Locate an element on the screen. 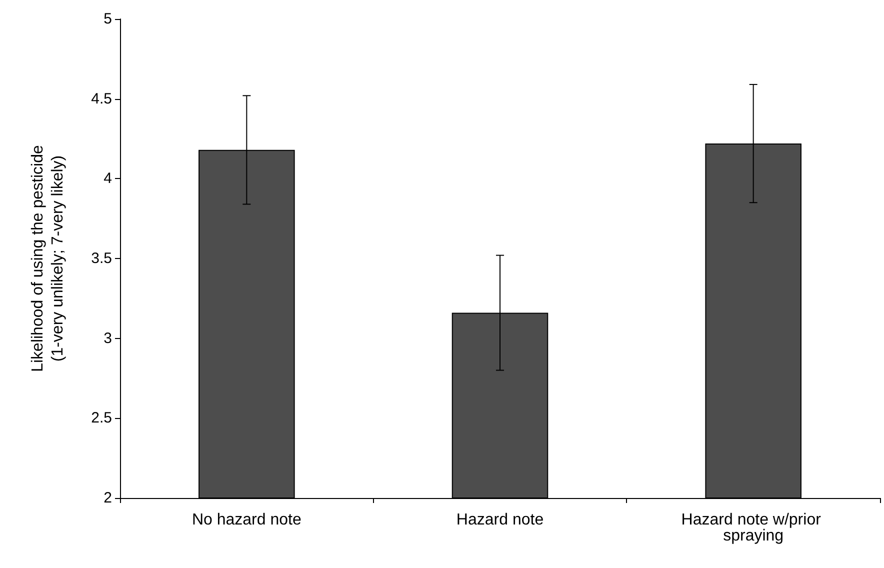  x-tick-label: Hazard note is located at coordinates (500, 520).